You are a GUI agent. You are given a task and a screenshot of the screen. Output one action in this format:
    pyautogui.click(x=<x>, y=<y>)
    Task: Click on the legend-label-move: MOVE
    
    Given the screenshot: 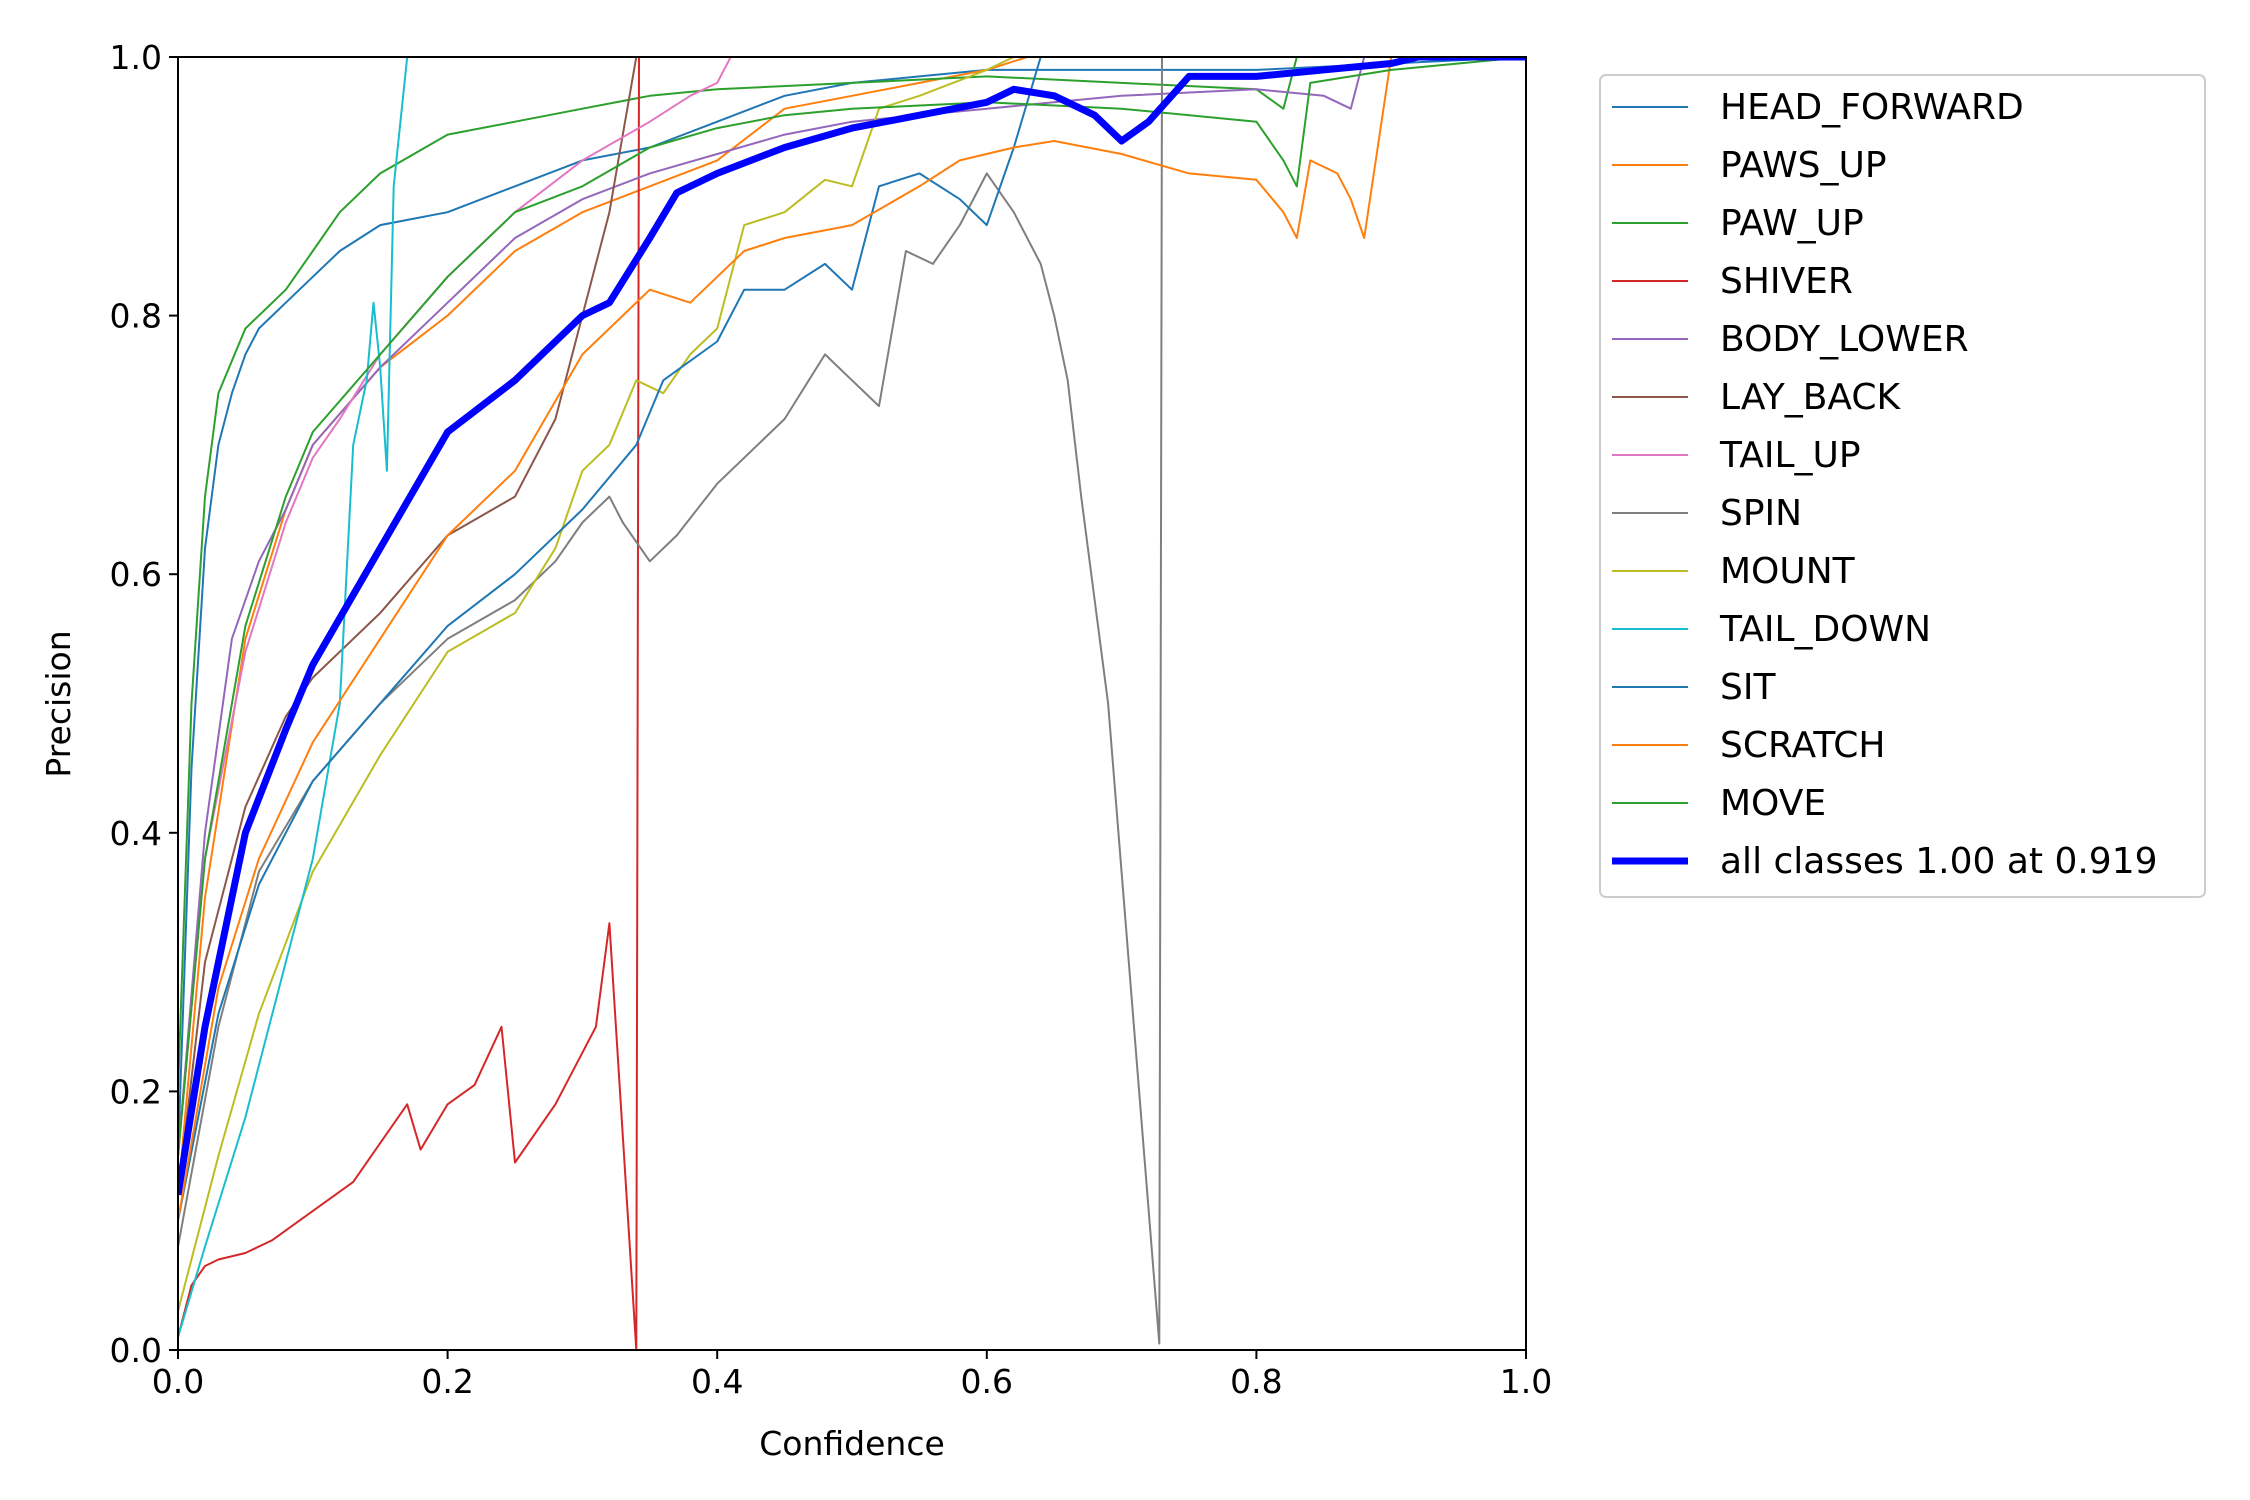 What is the action you would take?
    pyautogui.click(x=1773, y=803)
    